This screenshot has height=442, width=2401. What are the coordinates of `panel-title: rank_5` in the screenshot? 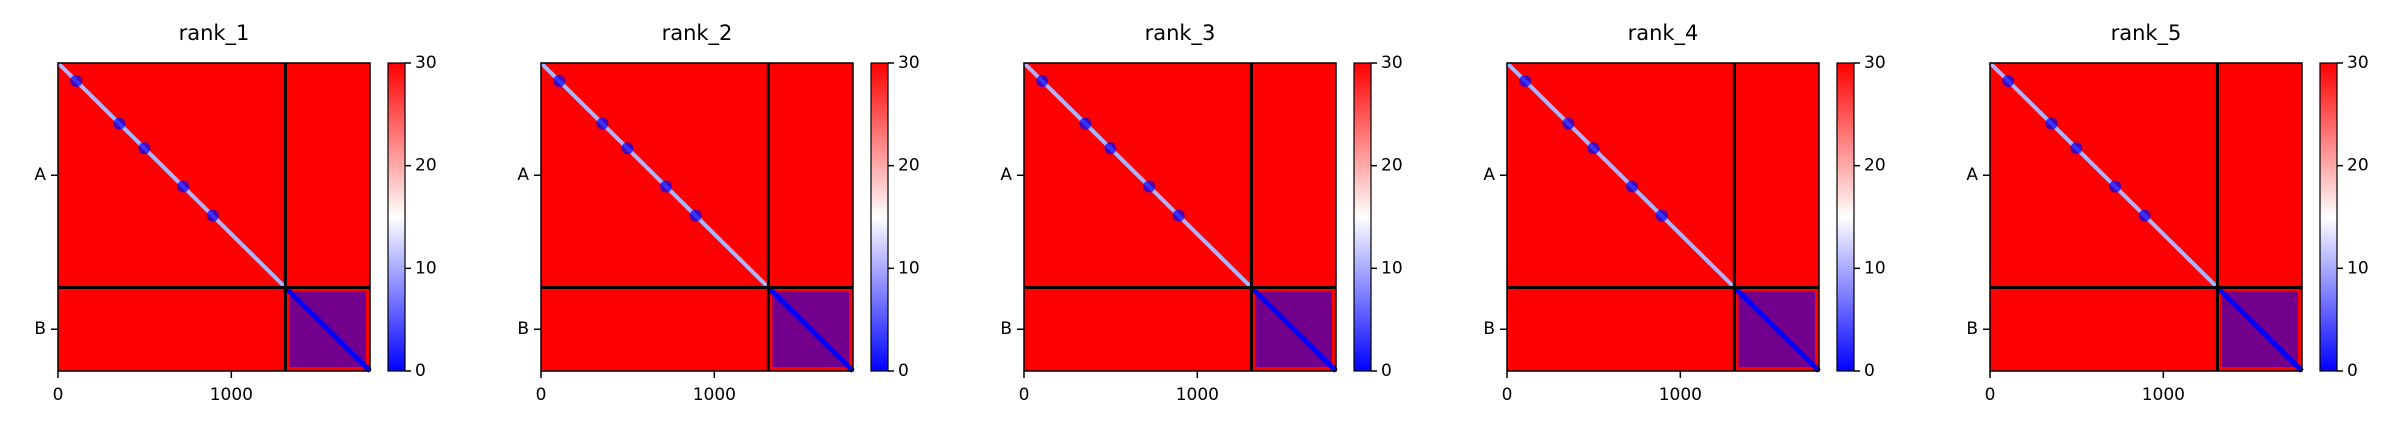 It's located at (2146, 33).